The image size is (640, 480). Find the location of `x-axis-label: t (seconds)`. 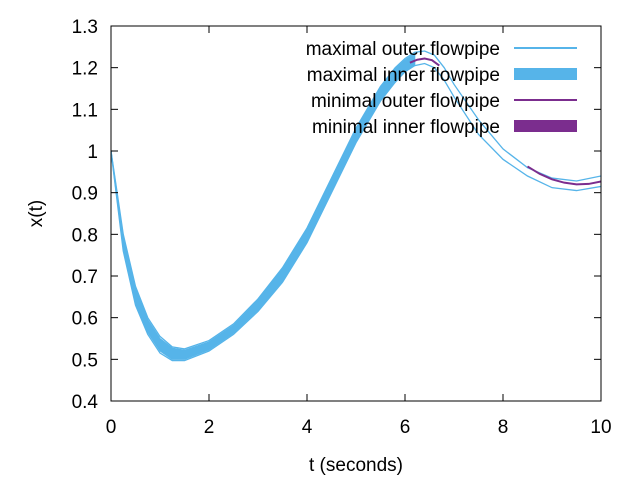

x-axis-label: t (seconds) is located at coordinates (356, 465).